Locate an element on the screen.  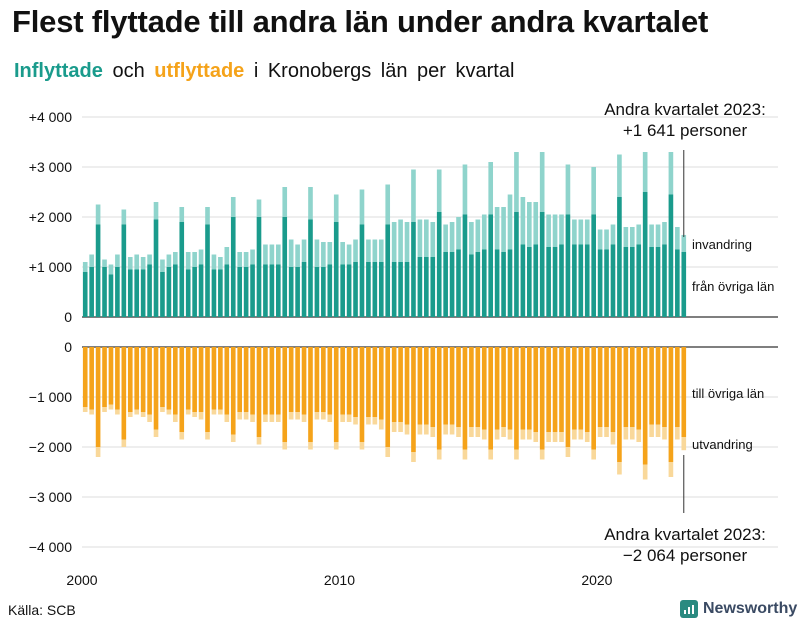
annotation-top-line1: Andra kvartalet 2023: is located at coordinates (685, 109).